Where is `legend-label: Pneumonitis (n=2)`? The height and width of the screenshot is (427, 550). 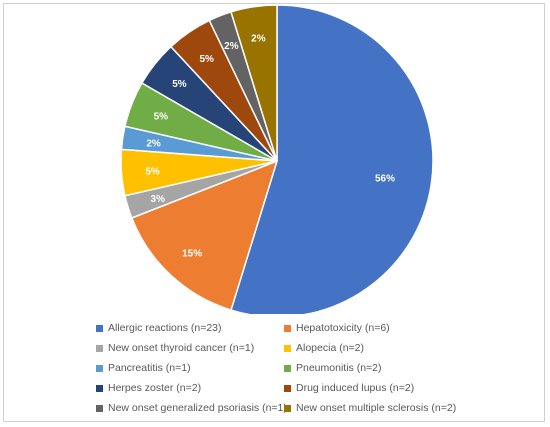 legend-label: Pneumonitis (n=2) is located at coordinates (339, 368).